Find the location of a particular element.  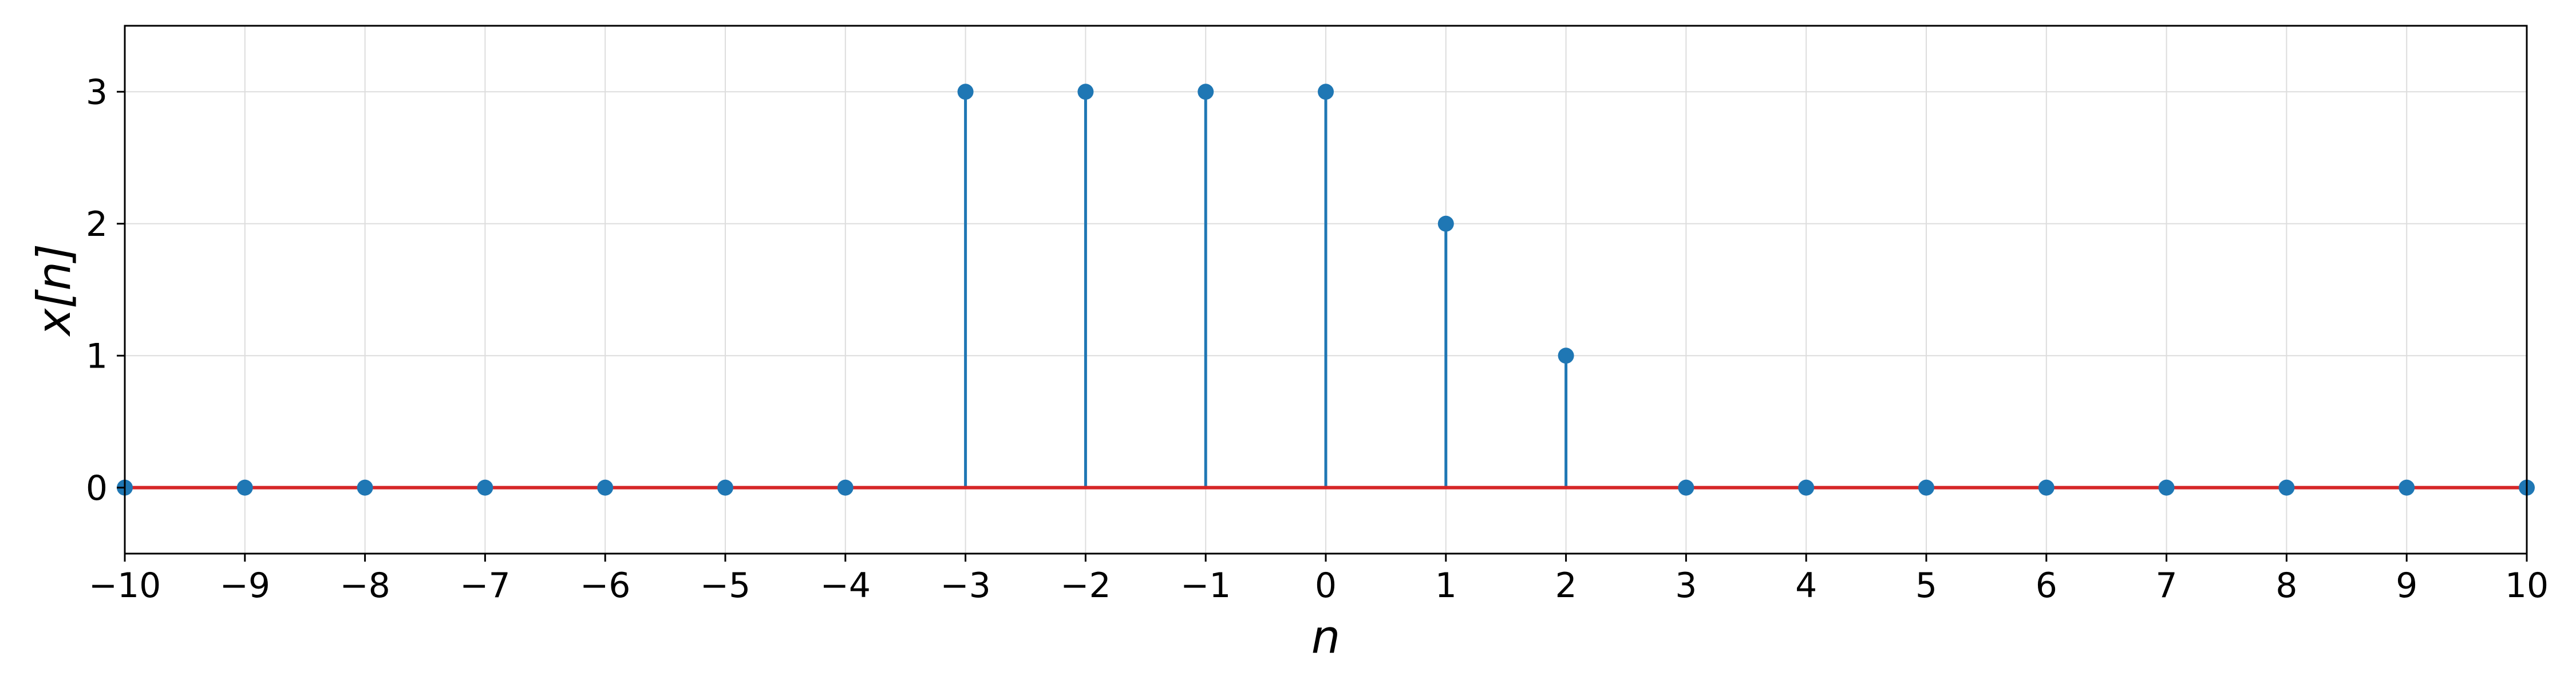

y-tick-label: 0 is located at coordinates (97, 488).